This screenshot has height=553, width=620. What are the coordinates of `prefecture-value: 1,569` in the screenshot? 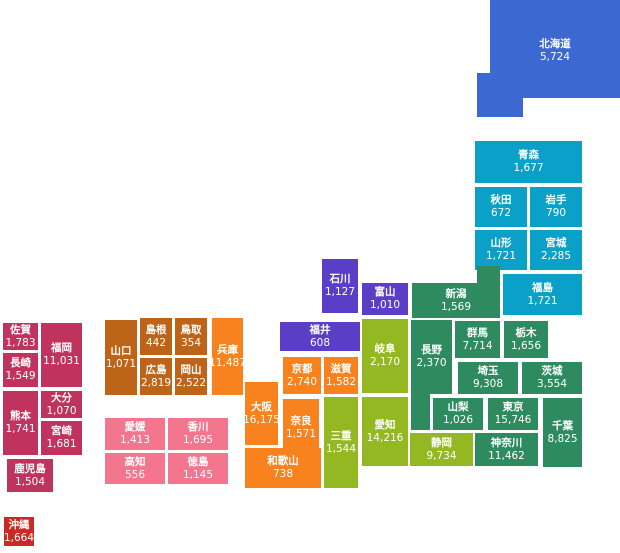 It's located at (456, 306).